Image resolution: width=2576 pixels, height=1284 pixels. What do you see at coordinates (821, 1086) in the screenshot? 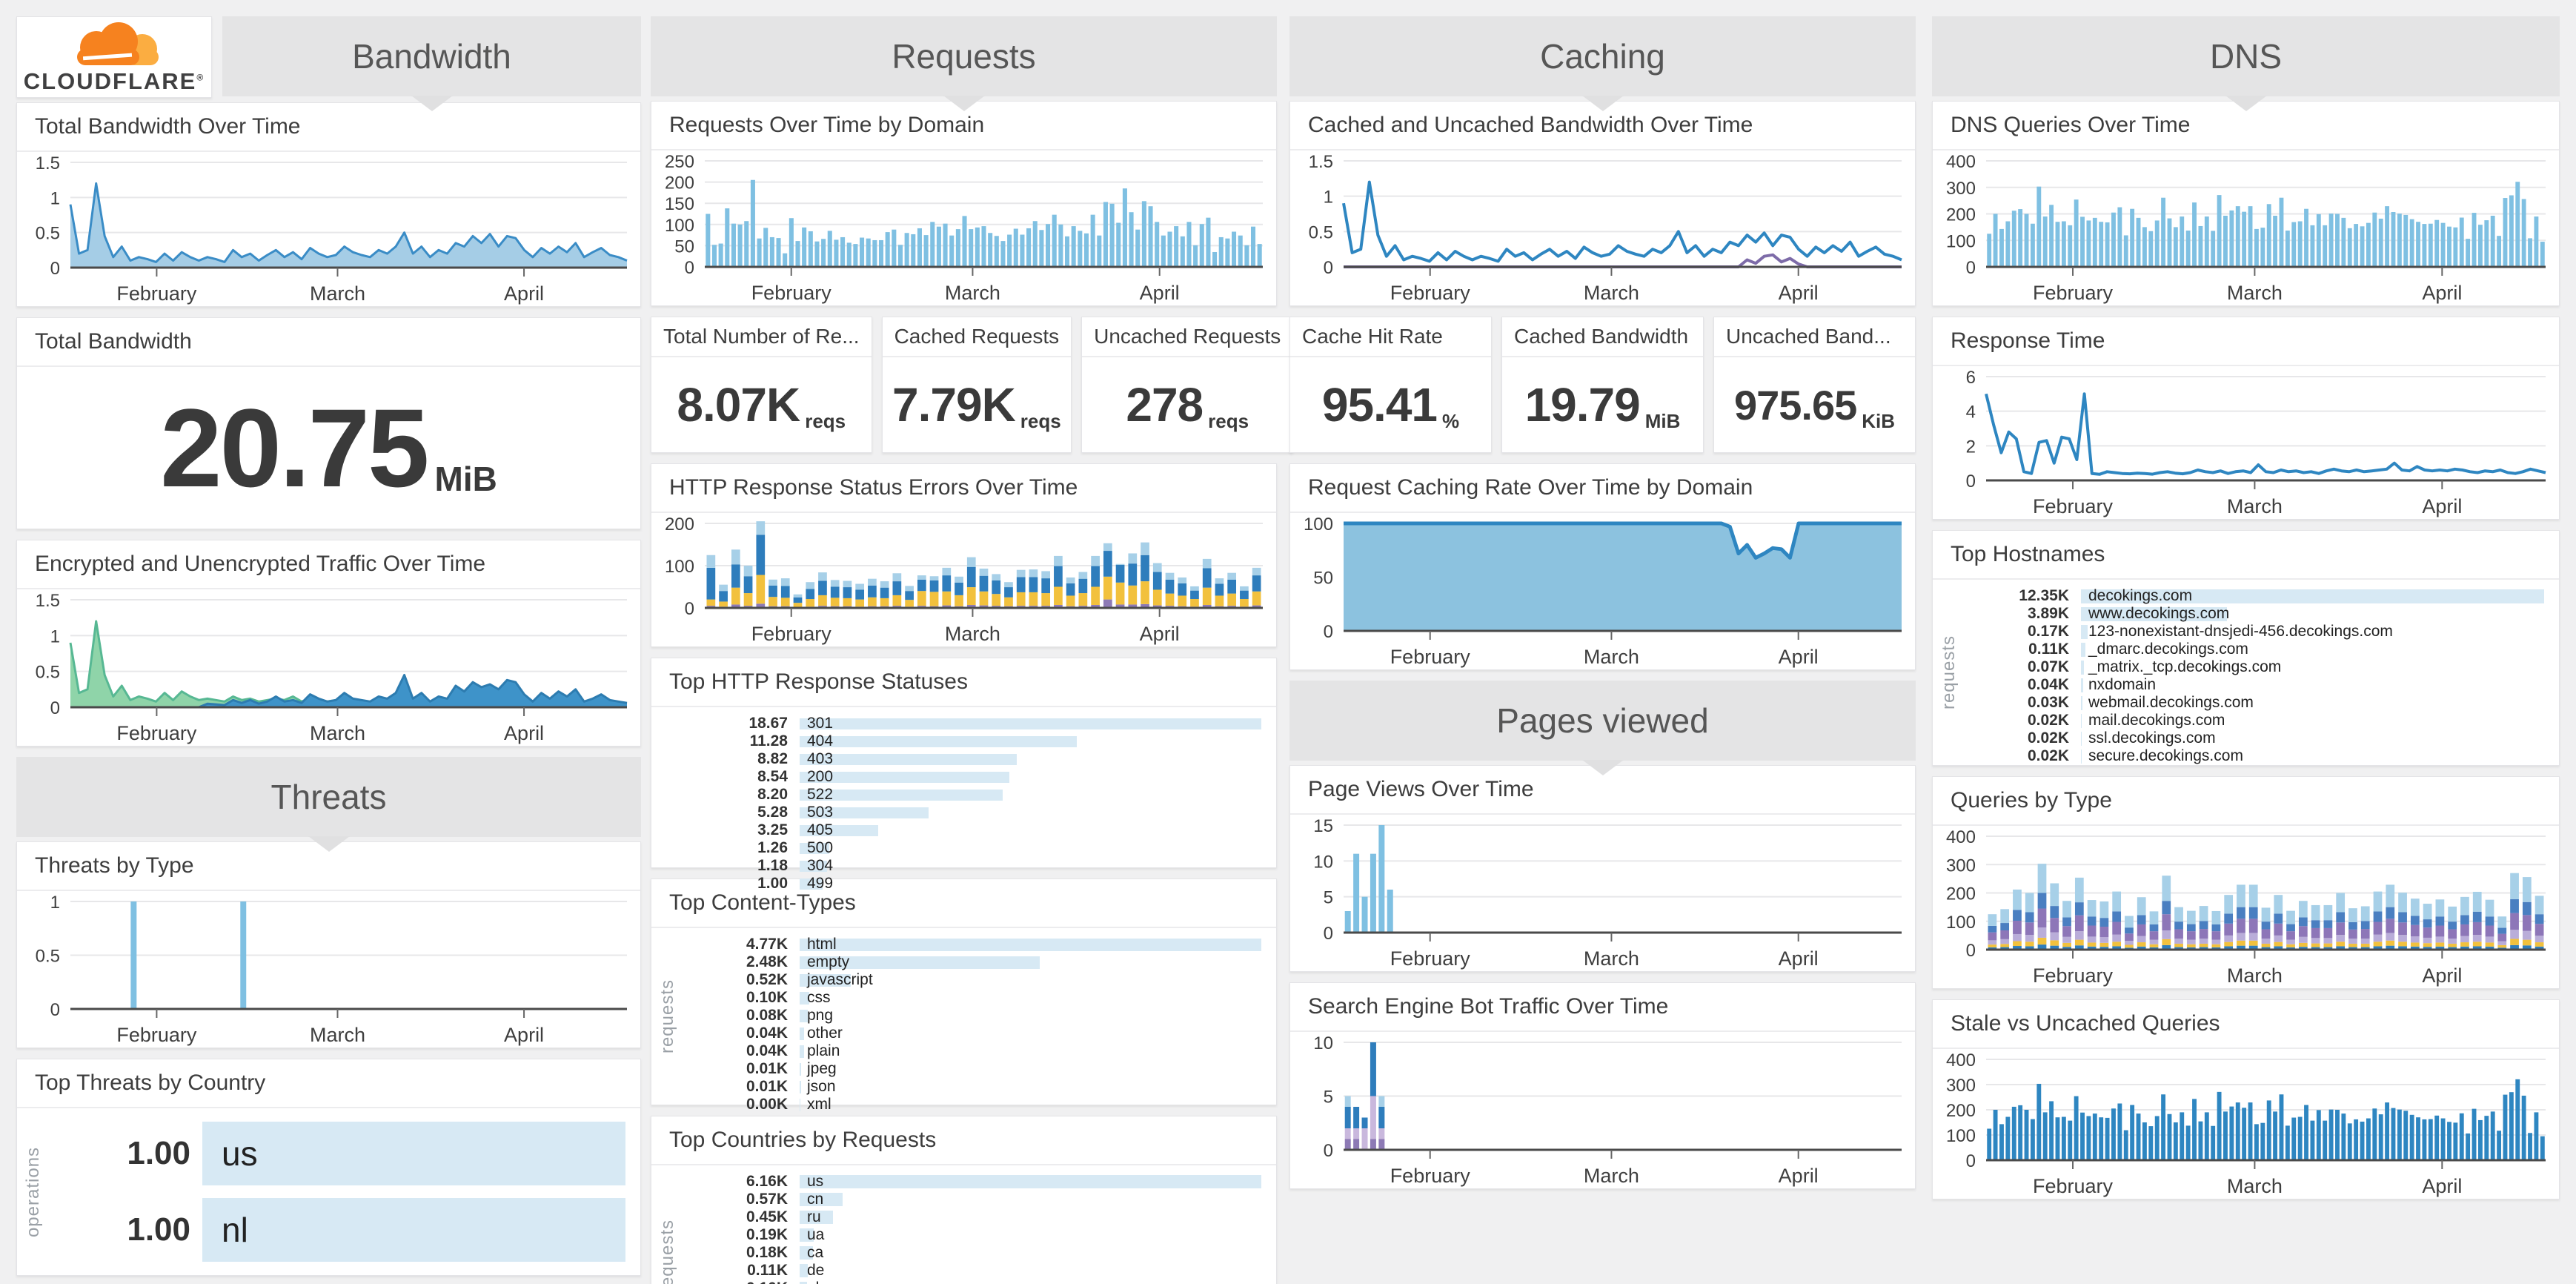
I see `hbar-label: json` at bounding box center [821, 1086].